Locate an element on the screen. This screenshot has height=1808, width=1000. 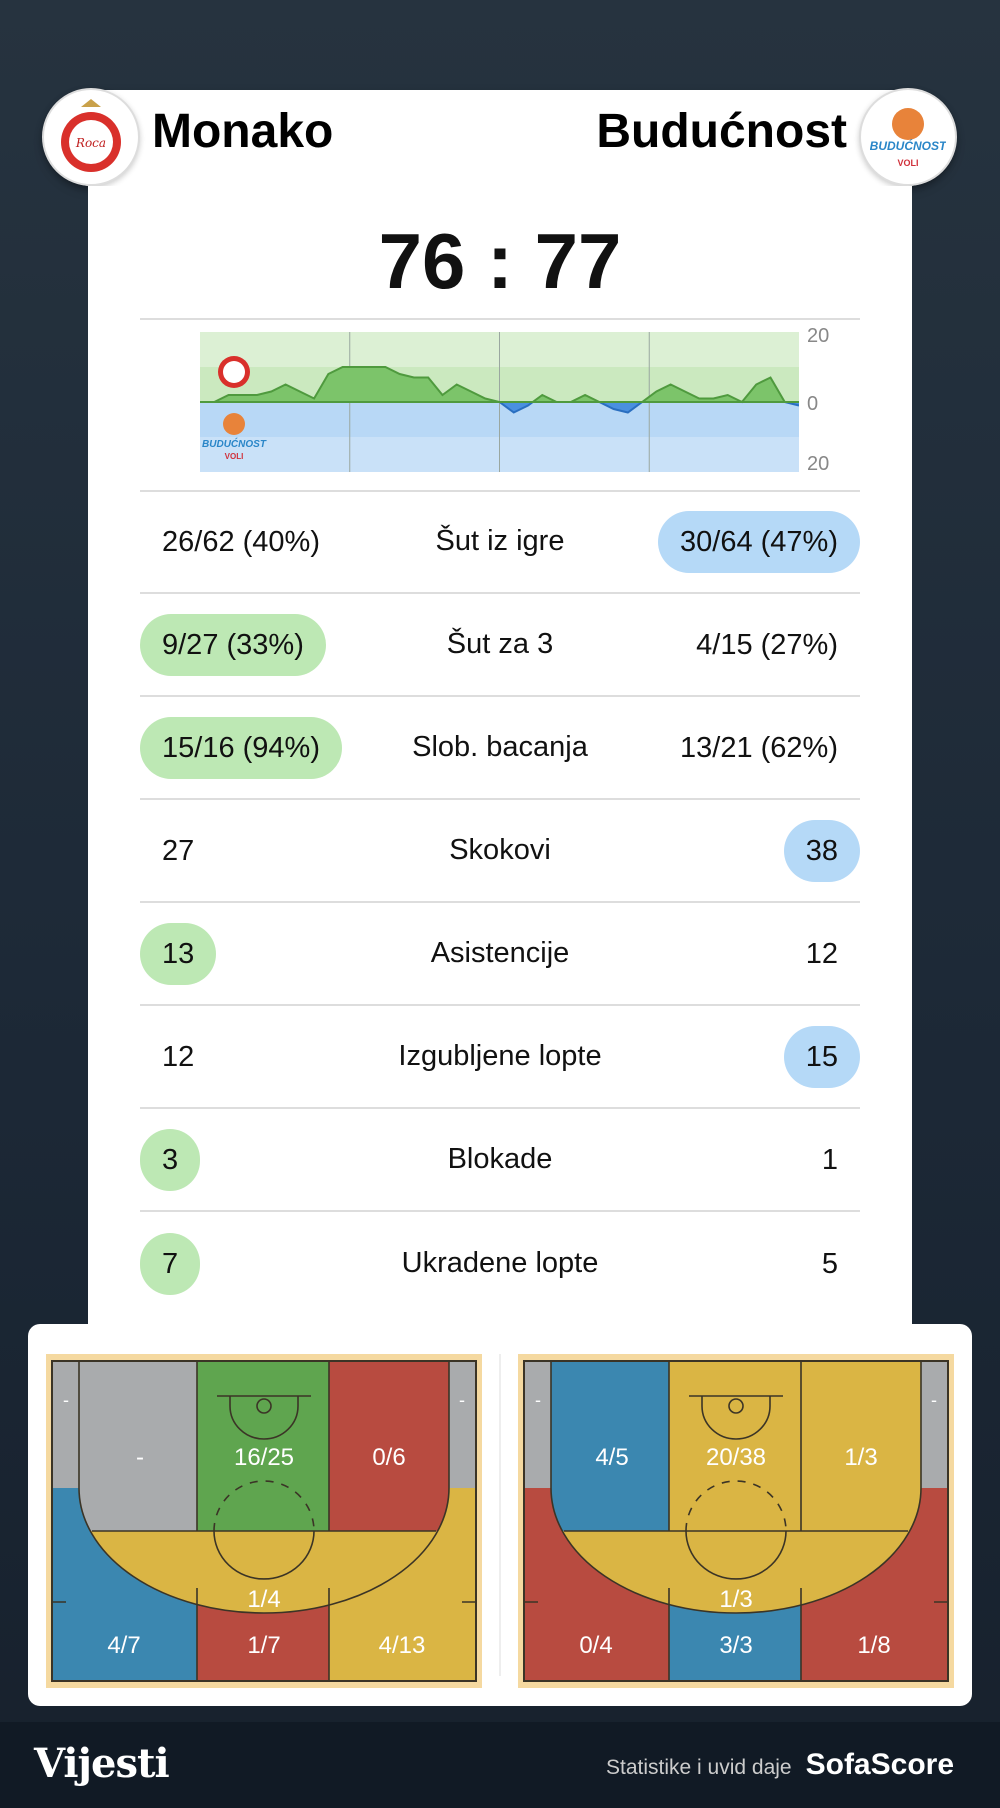
stat-label: Slob. bacanja is located at coordinates (500, 747).